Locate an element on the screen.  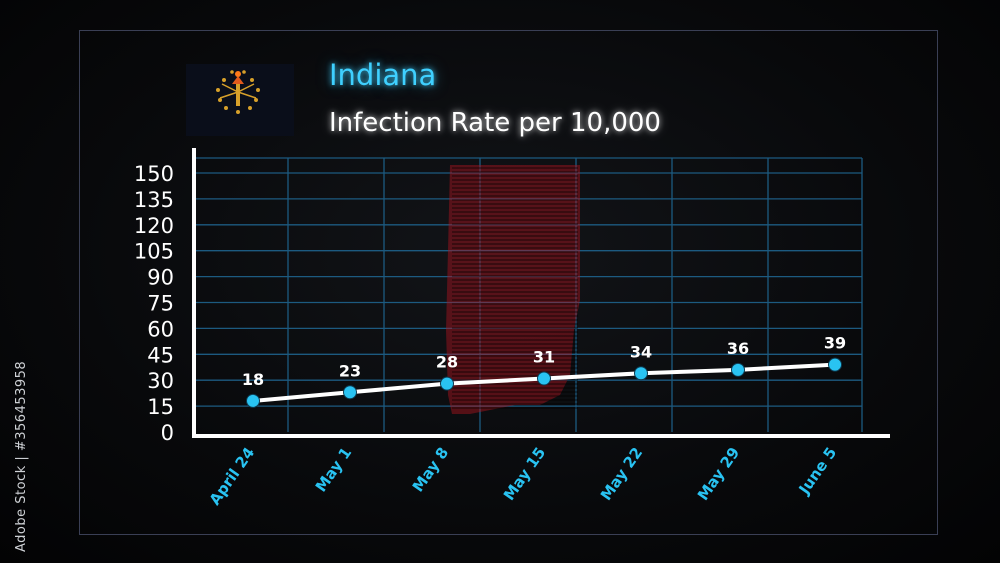
y-tick-label: 105 is located at coordinates (154, 252).